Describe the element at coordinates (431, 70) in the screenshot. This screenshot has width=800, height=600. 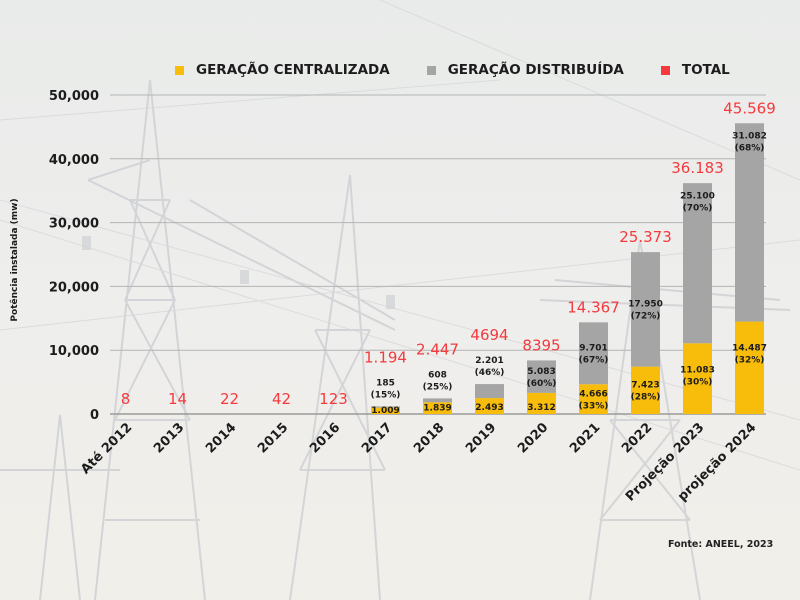
I see `legend-swatch-distributed` at that location.